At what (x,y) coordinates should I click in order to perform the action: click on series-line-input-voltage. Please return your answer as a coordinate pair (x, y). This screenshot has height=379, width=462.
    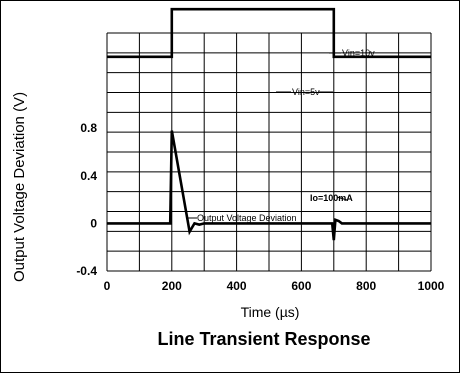
    Looking at the image, I should click on (269, 33).